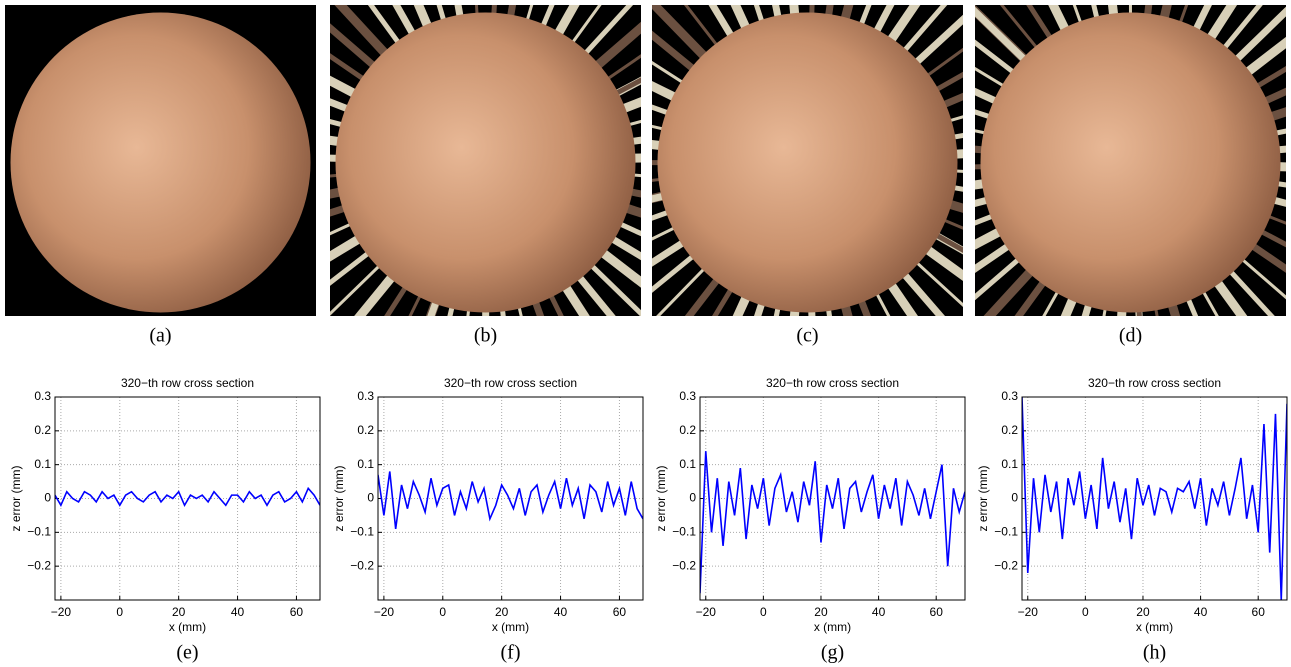 Image resolution: width=1291 pixels, height=667 pixels. I want to click on caption: (b), so click(485, 336).